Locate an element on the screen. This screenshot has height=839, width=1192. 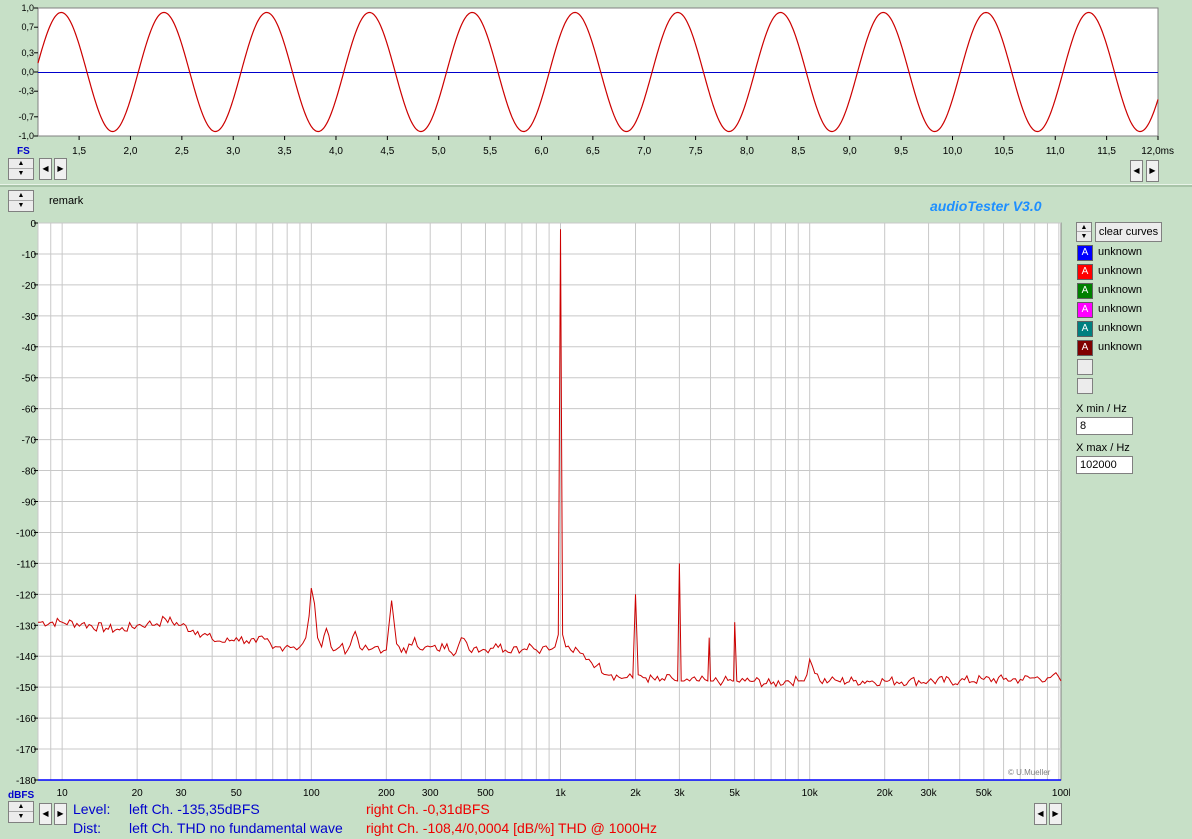
spectrum-x-tick-label: 100kHz is located at coordinates (1061, 793).